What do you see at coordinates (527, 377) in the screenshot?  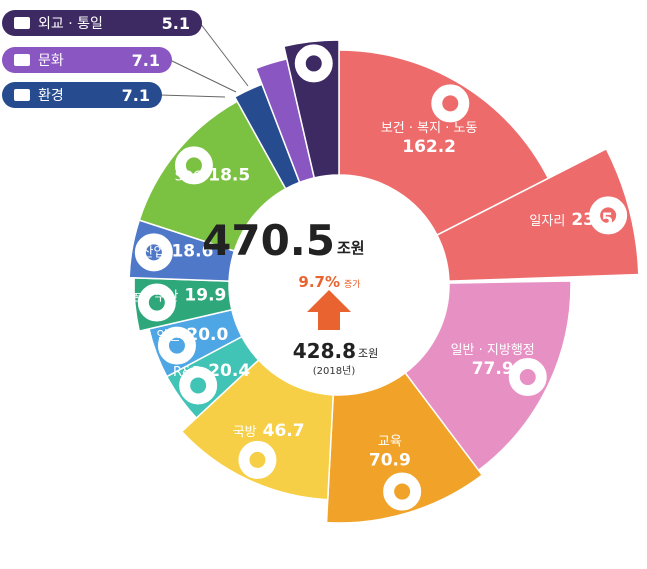 I see `buildings-icon` at bounding box center [527, 377].